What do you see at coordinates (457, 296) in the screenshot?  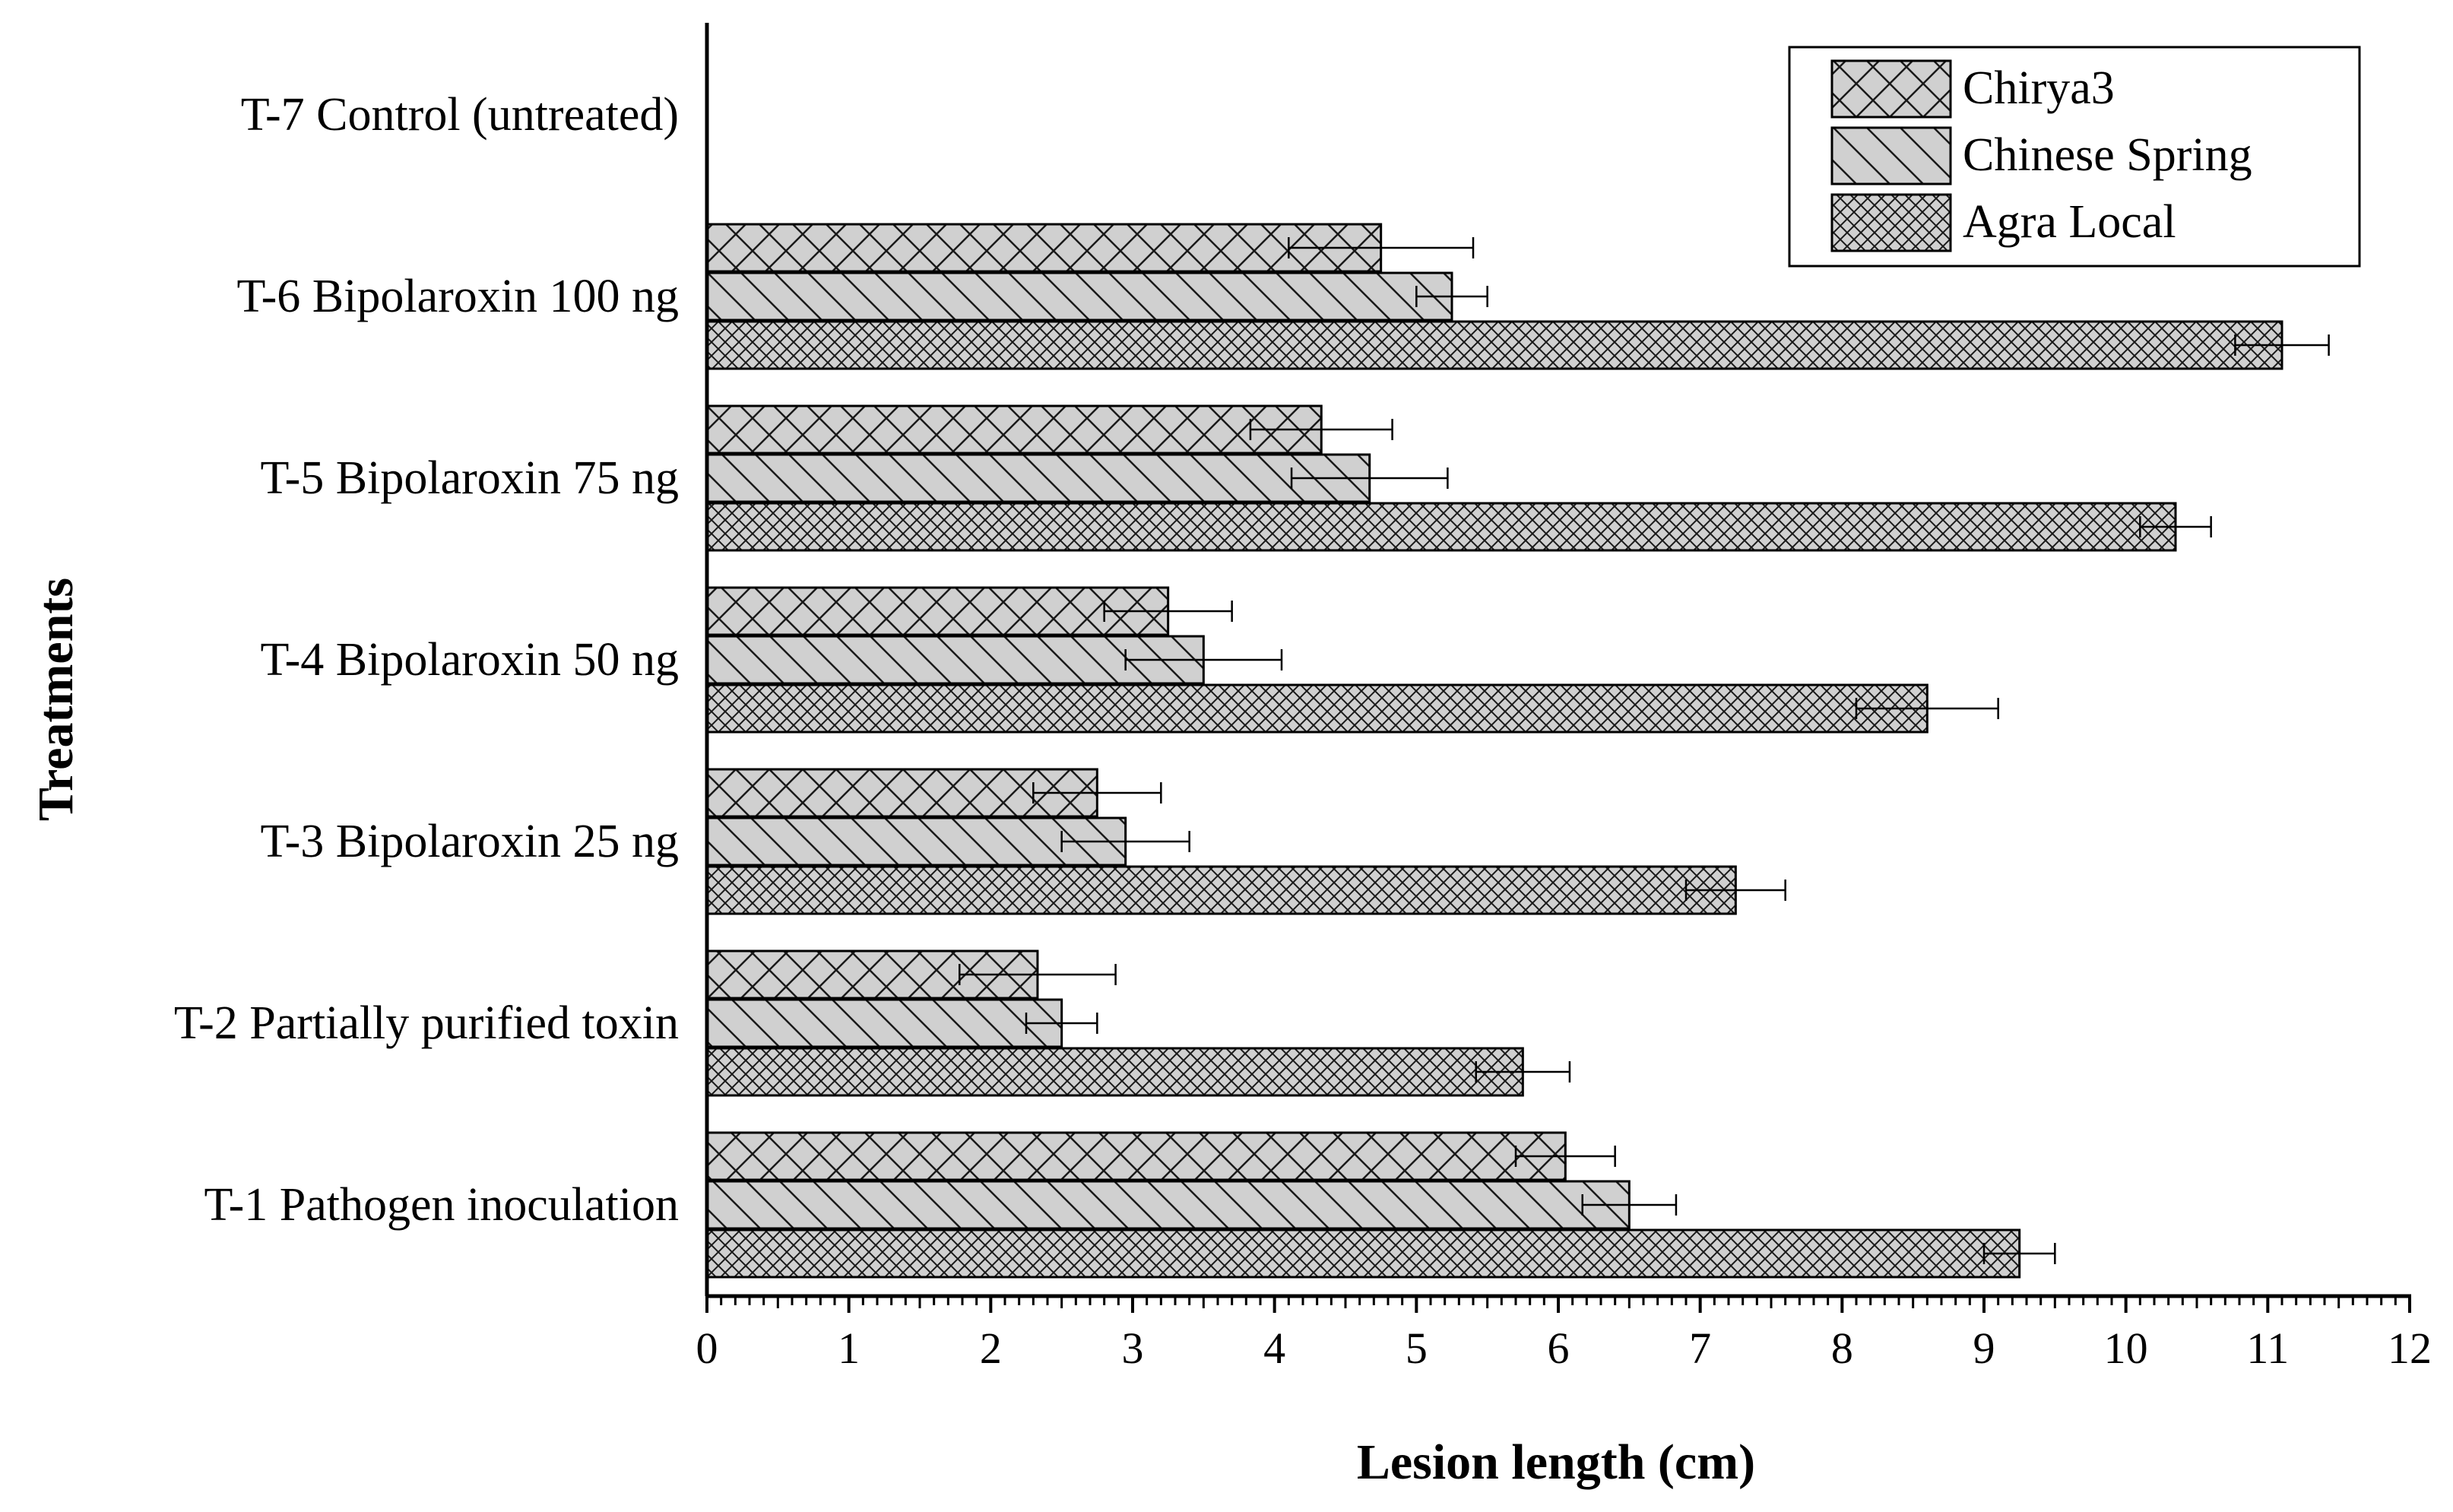 I see `category-label: T-6 Bipolaroxin 100 ng` at bounding box center [457, 296].